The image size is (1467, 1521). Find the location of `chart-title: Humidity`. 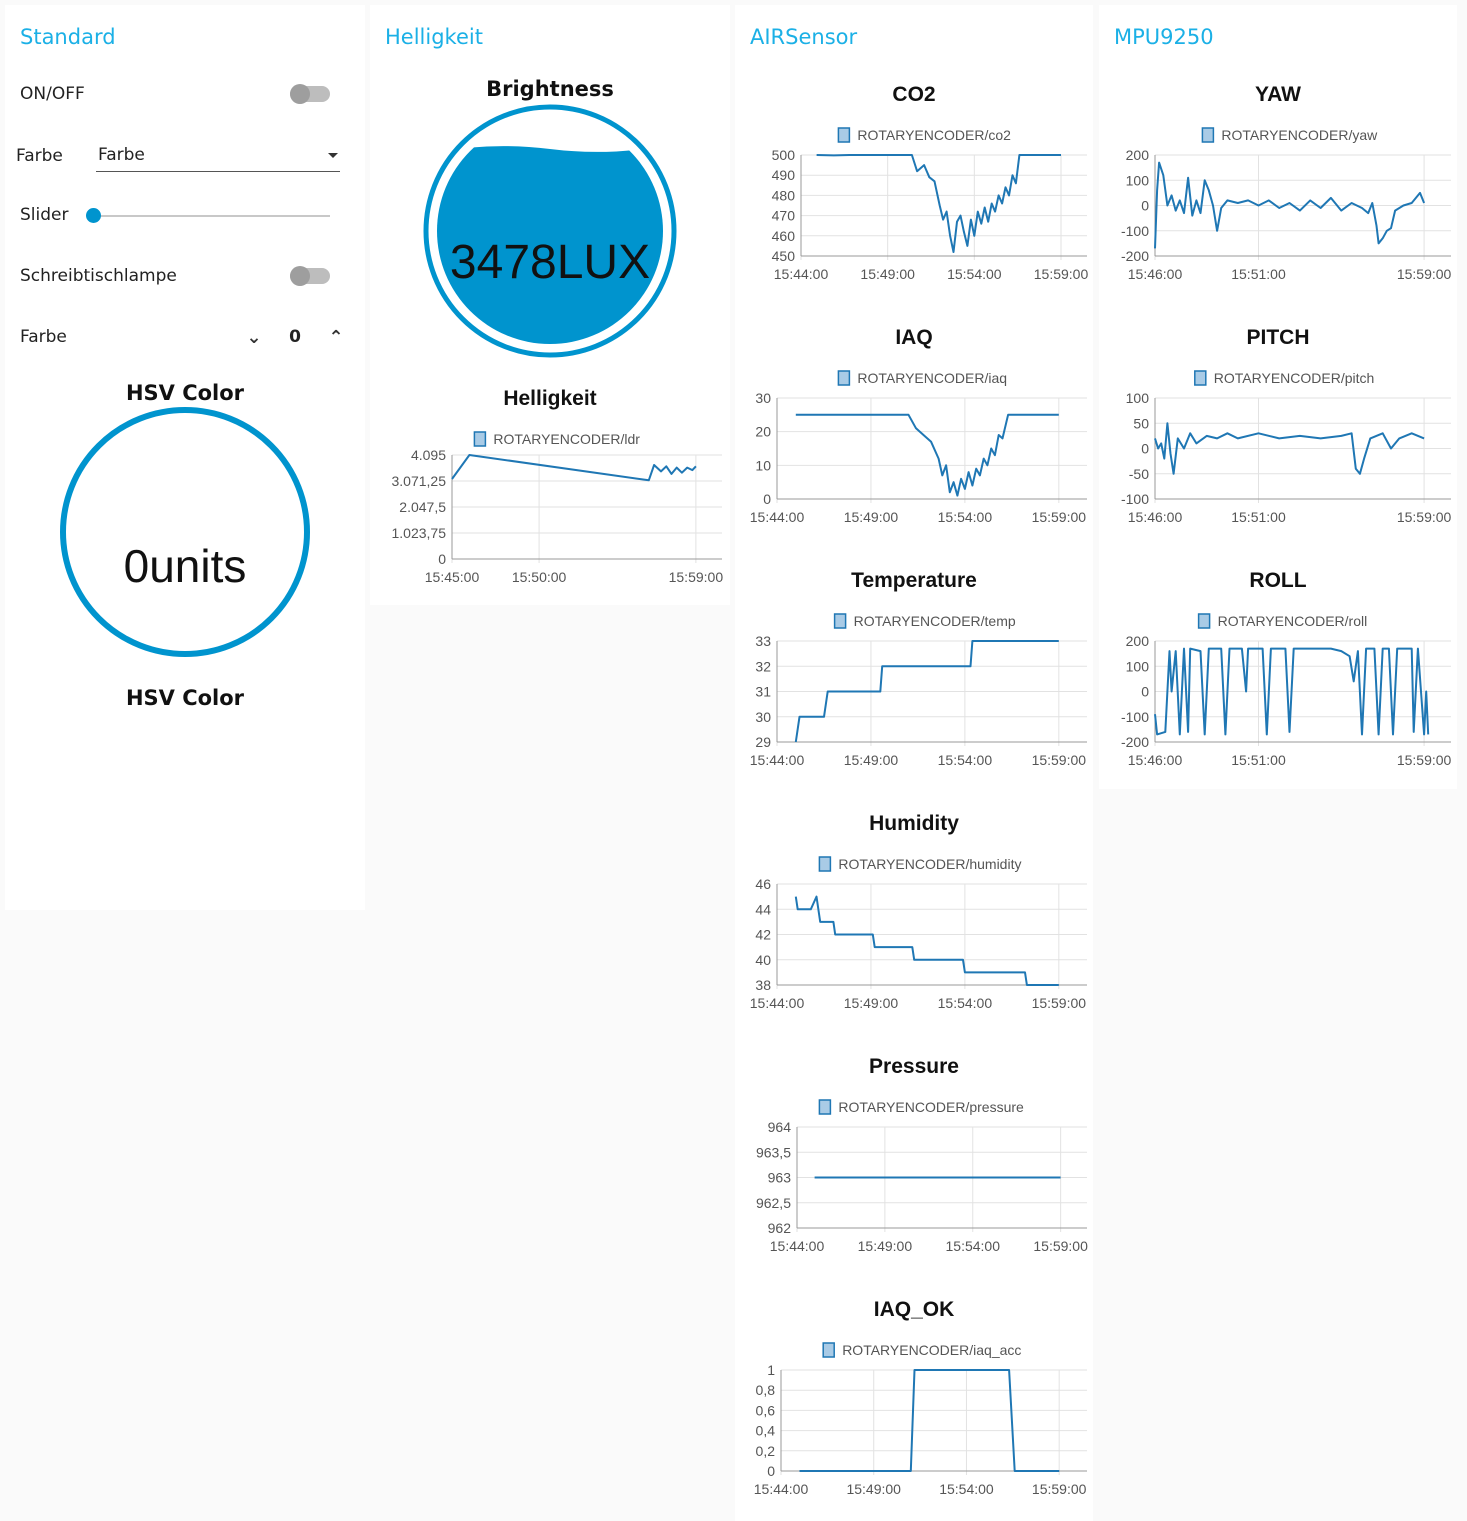

chart-title: Humidity is located at coordinates (914, 823).